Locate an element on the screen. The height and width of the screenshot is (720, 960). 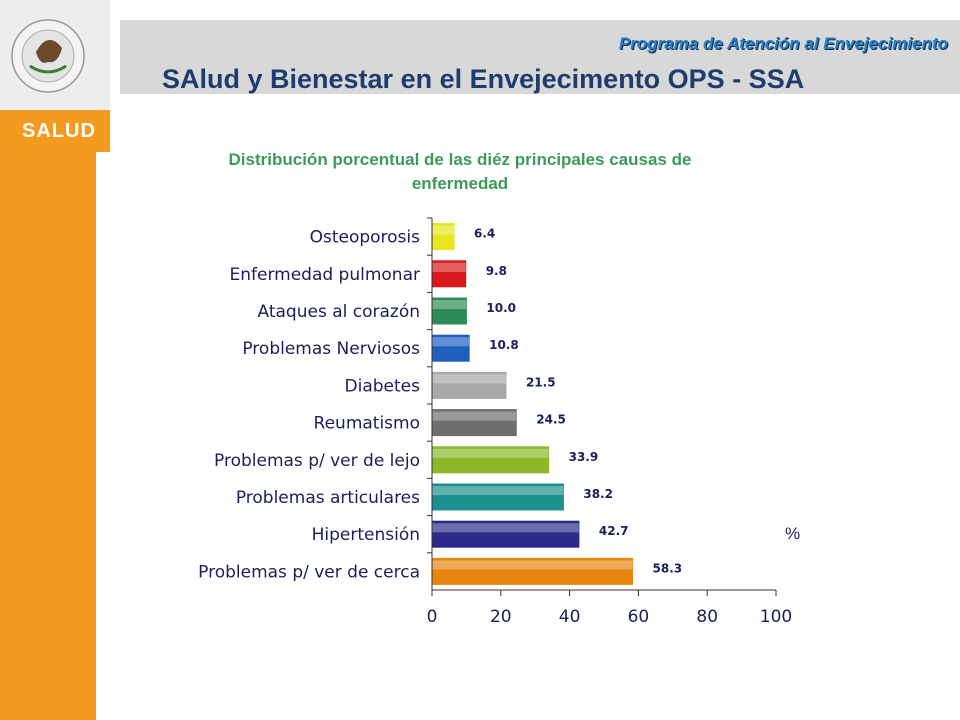
category-label: Ataques al corazón is located at coordinates (339, 312).